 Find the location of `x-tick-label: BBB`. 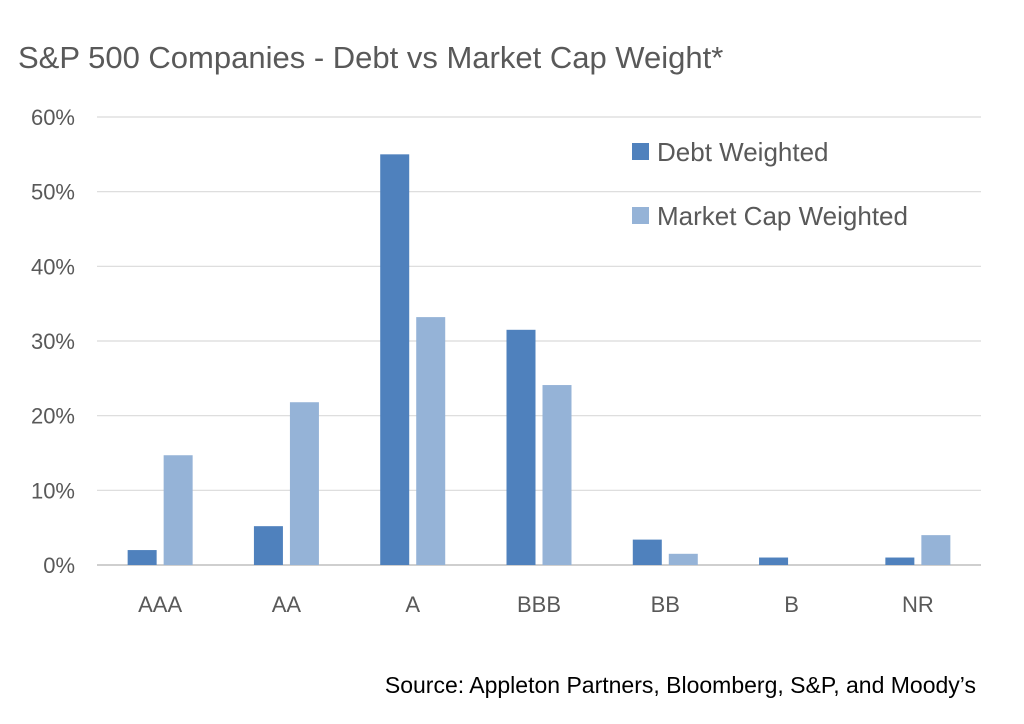

x-tick-label: BBB is located at coordinates (539, 604).